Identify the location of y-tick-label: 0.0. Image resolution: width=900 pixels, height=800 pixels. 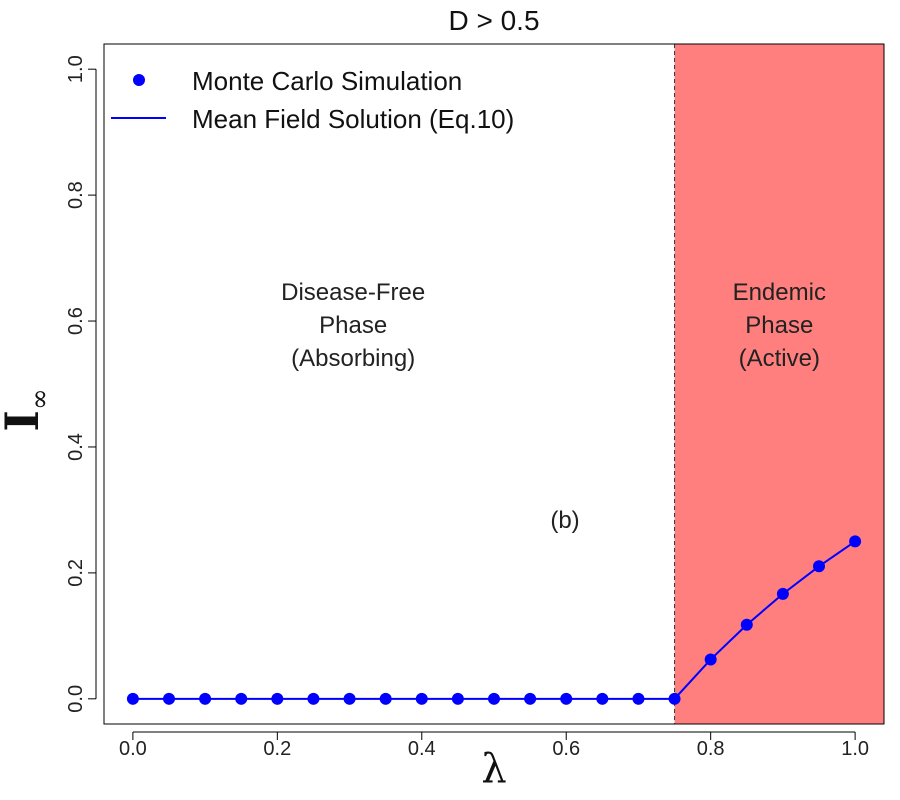
(76, 699).